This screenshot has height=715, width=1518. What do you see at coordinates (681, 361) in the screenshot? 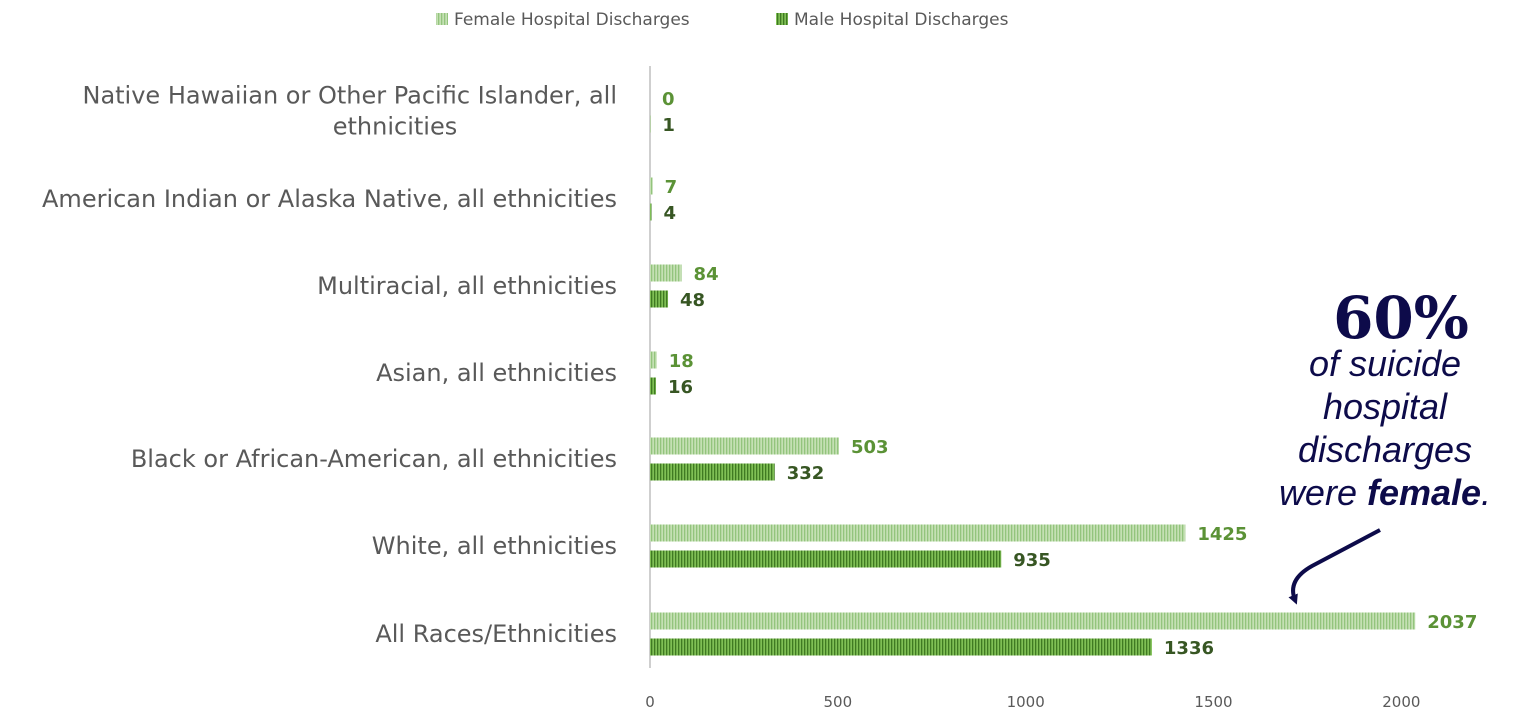
I see `data-label-female: 18` at bounding box center [681, 361].